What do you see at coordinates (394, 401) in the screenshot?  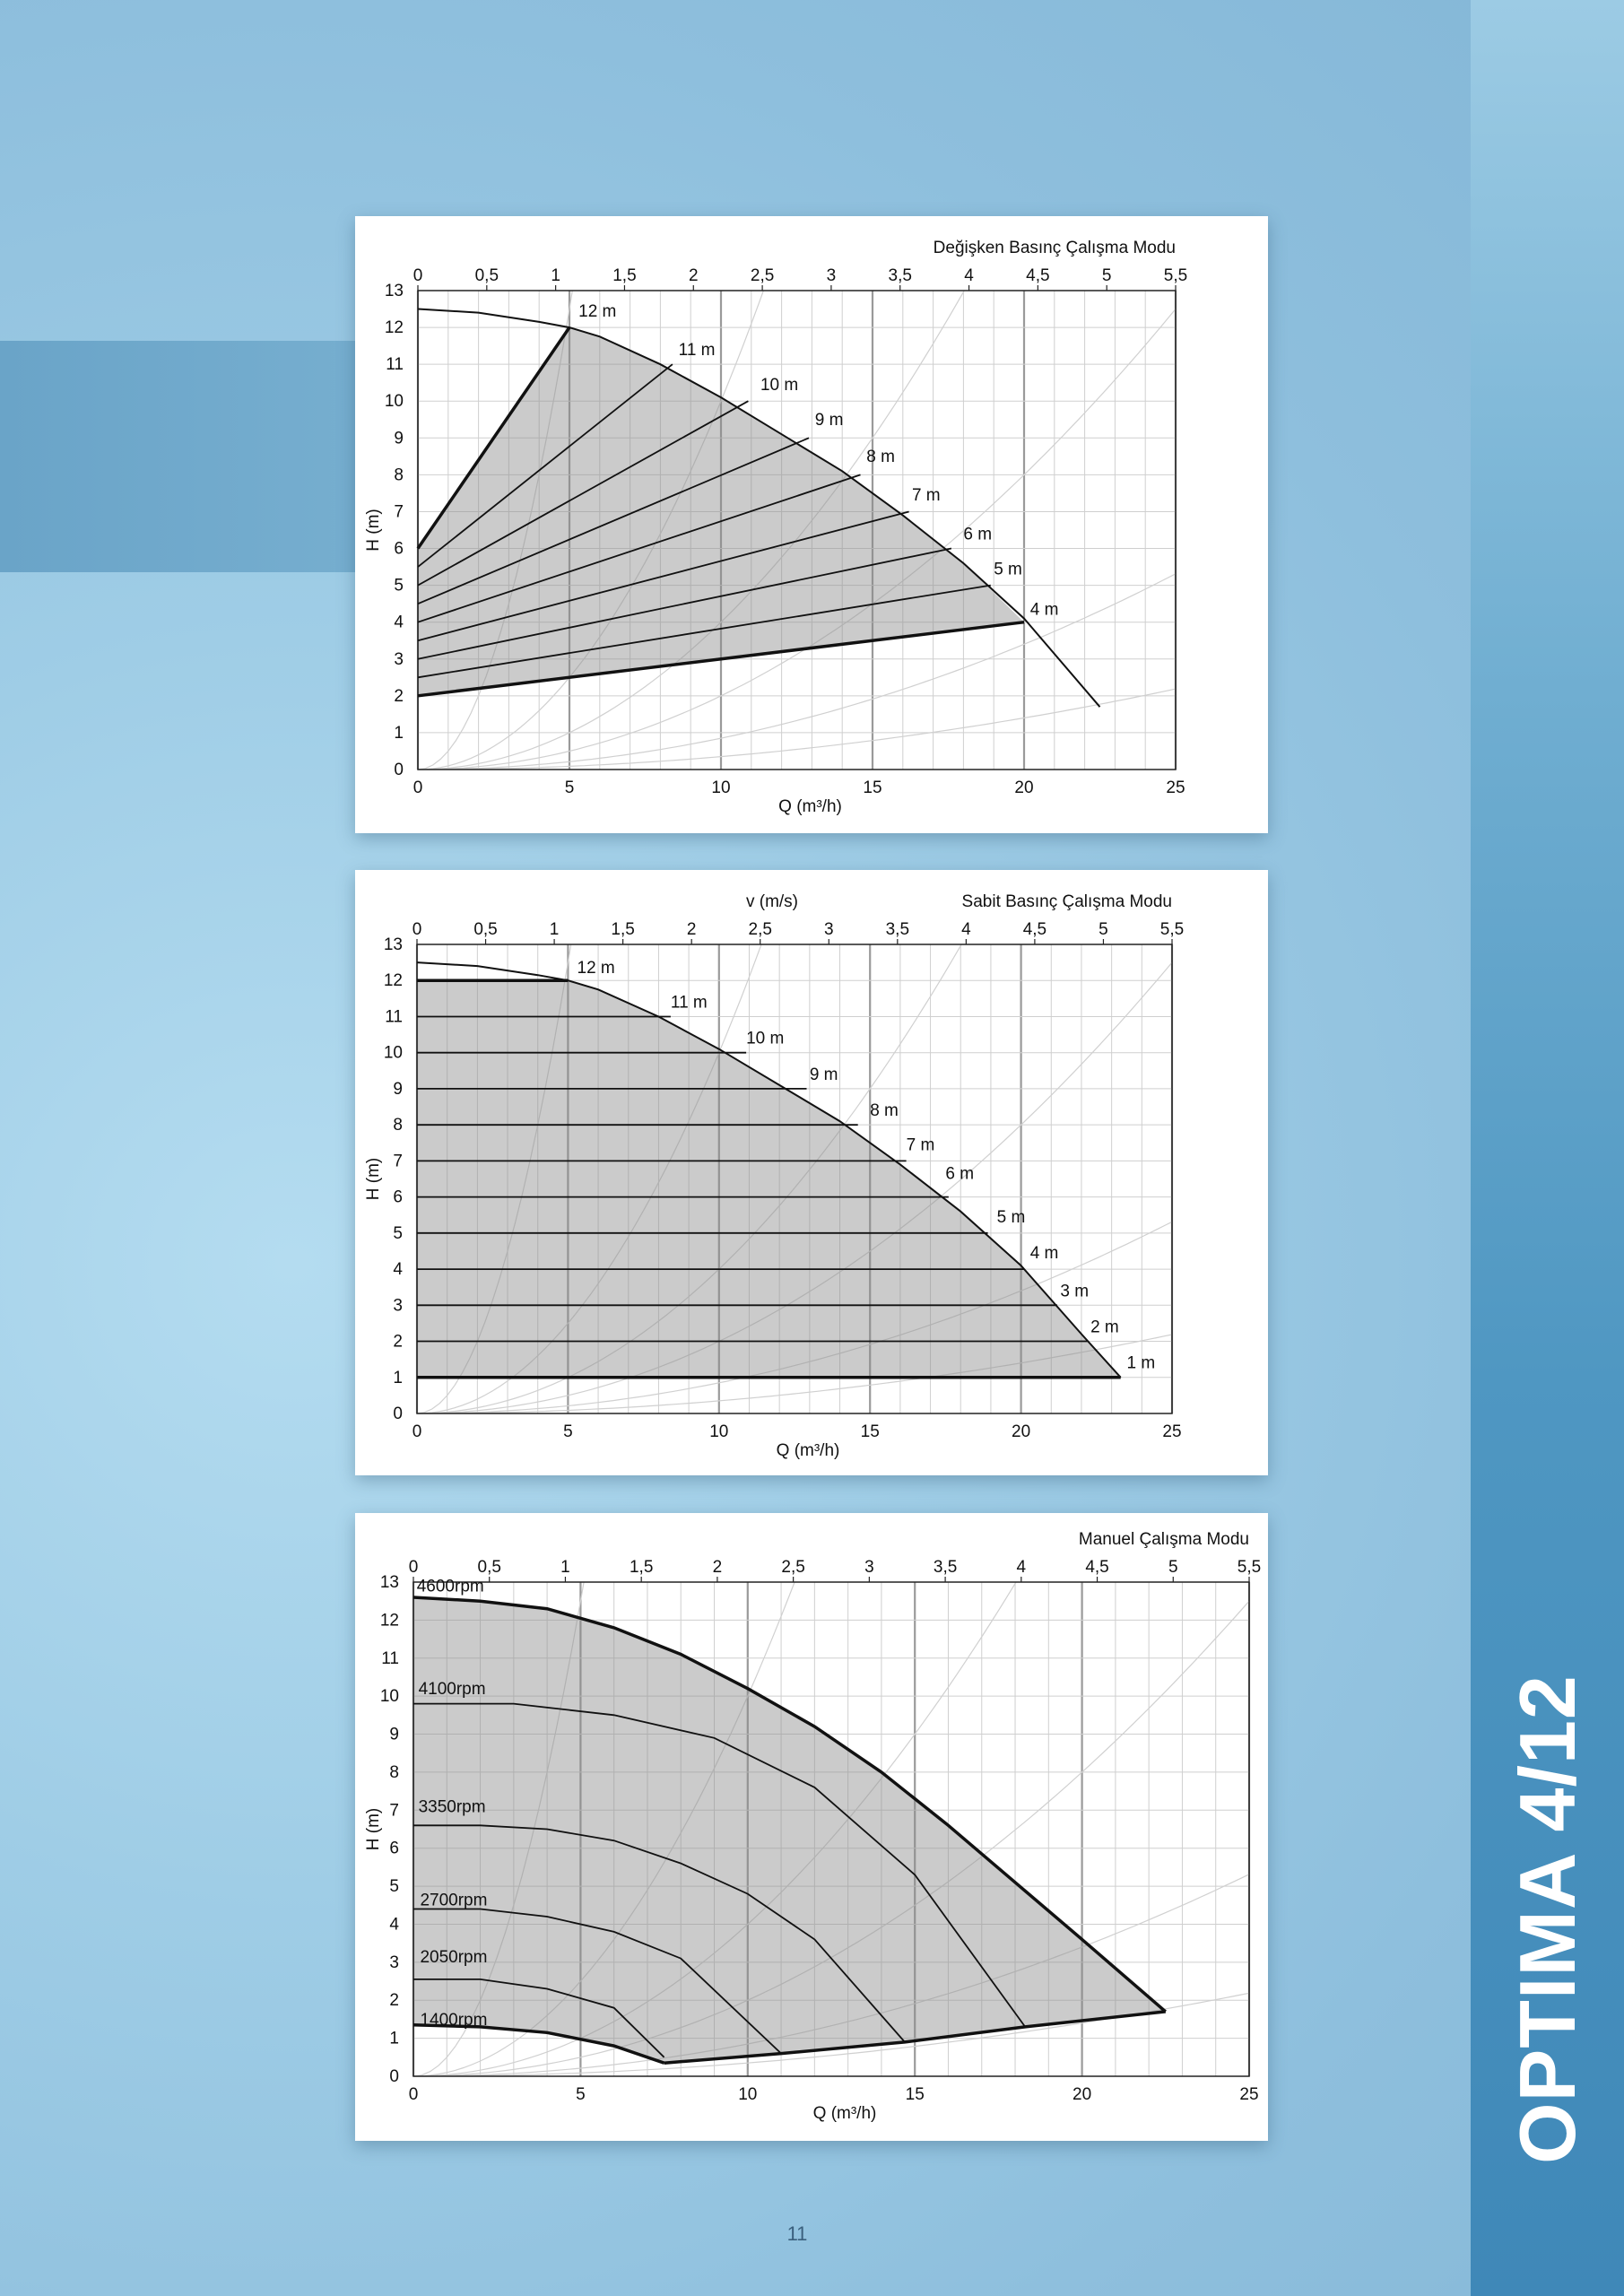 I see `y-tick-label: 10` at bounding box center [394, 401].